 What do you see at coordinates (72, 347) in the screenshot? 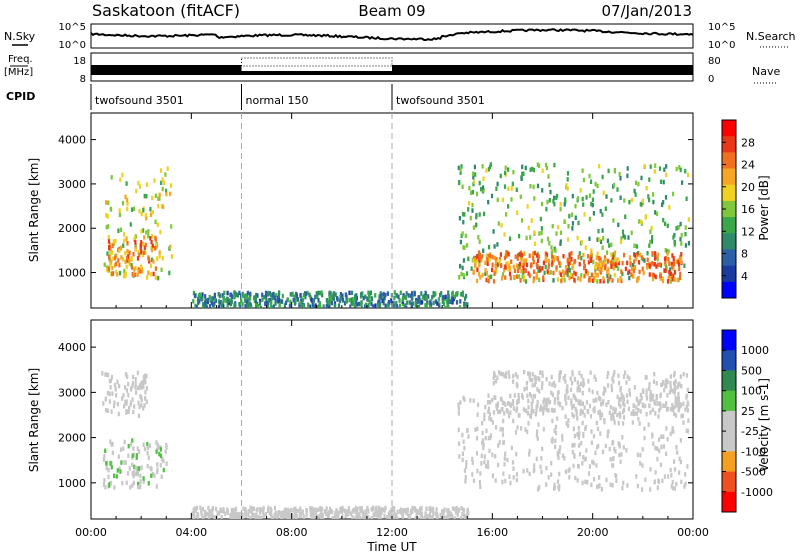
I see `y-tick-label: 4000` at bounding box center [72, 347].